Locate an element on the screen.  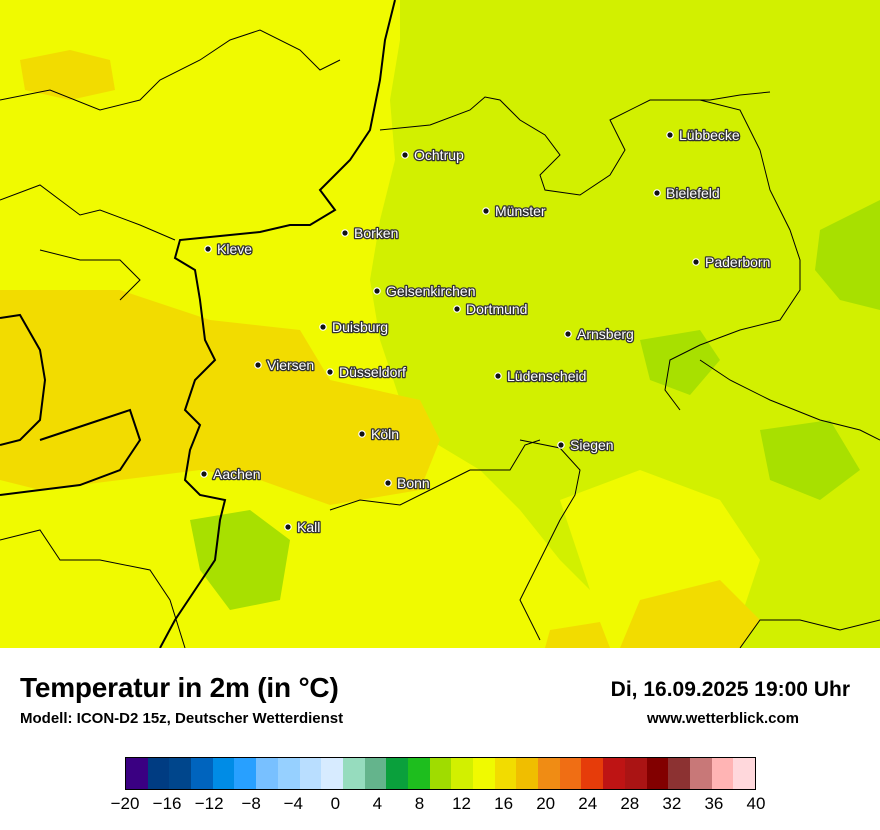
city-marker: Gelsenkirchen is located at coordinates (425, 291).